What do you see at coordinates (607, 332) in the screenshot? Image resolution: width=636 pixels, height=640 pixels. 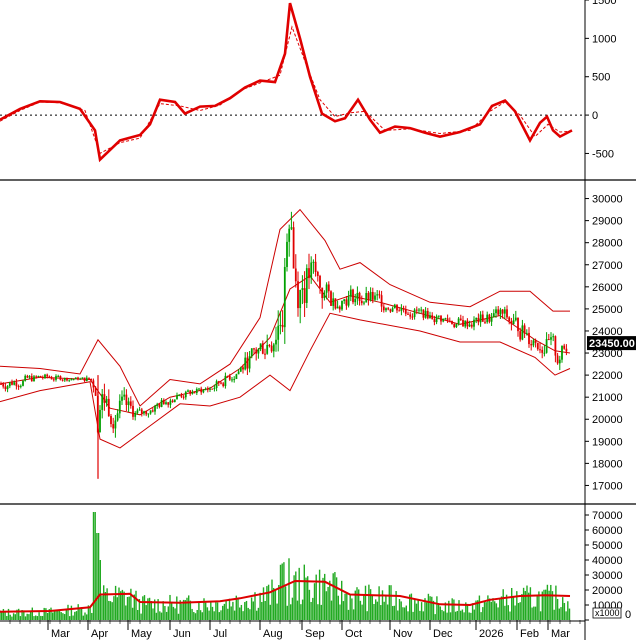 I see `price-tick-label: 24000` at bounding box center [607, 332].